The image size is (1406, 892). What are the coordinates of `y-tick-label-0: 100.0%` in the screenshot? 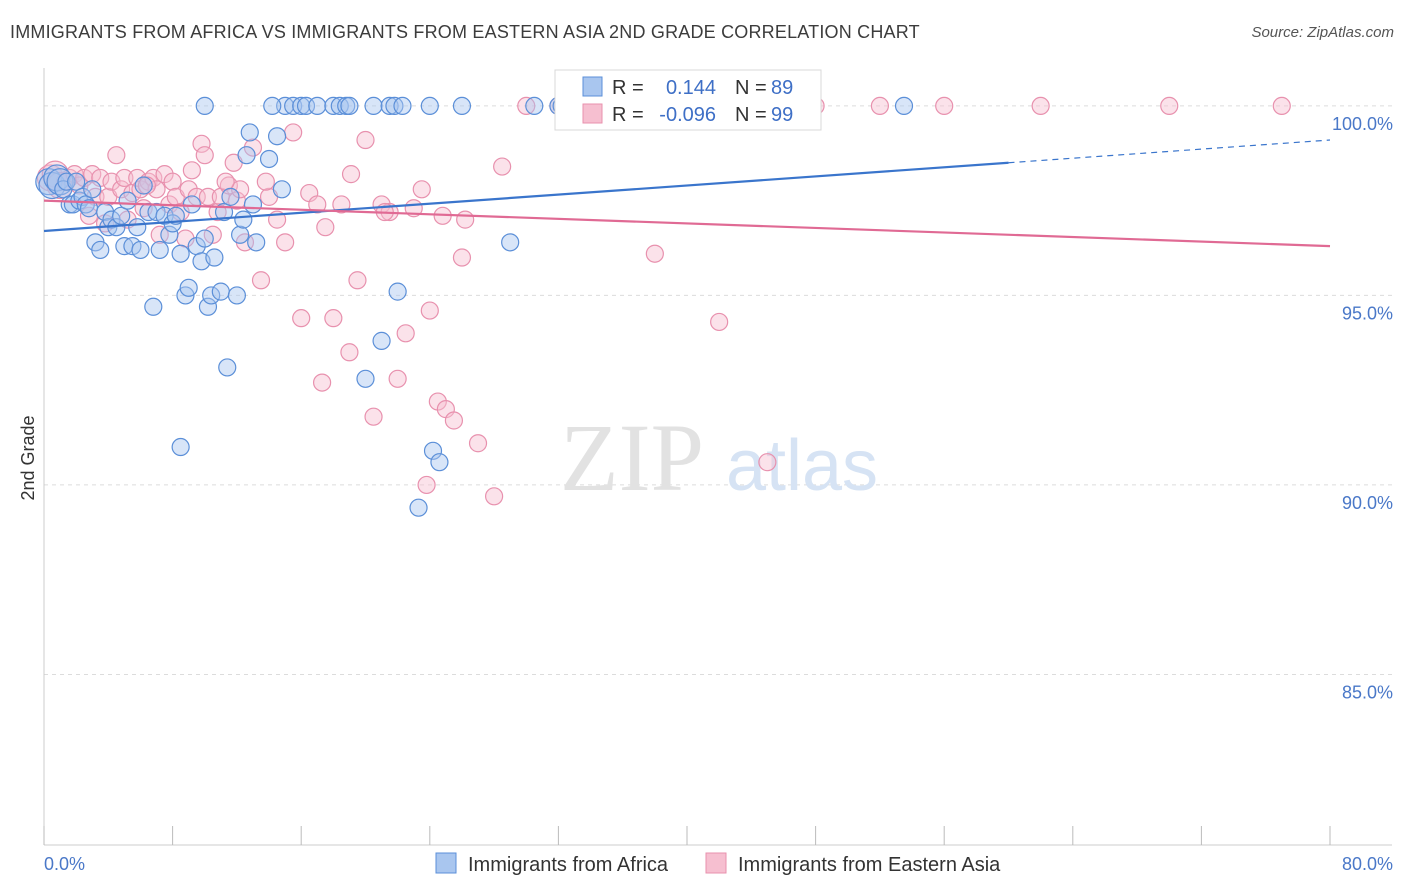 It's located at (1362, 124).